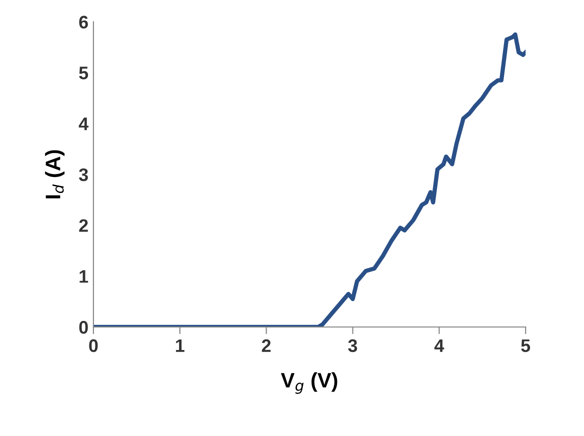 The image size is (584, 436). Describe the element at coordinates (83, 22) in the screenshot. I see `y-tick-label: 6` at that location.